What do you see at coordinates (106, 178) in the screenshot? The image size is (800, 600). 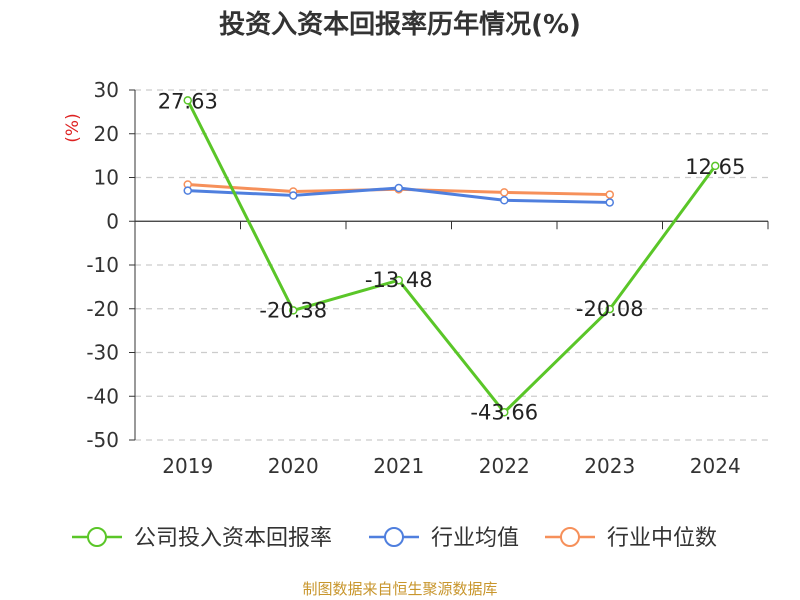 I see `y-tick-label: 10` at bounding box center [106, 178].